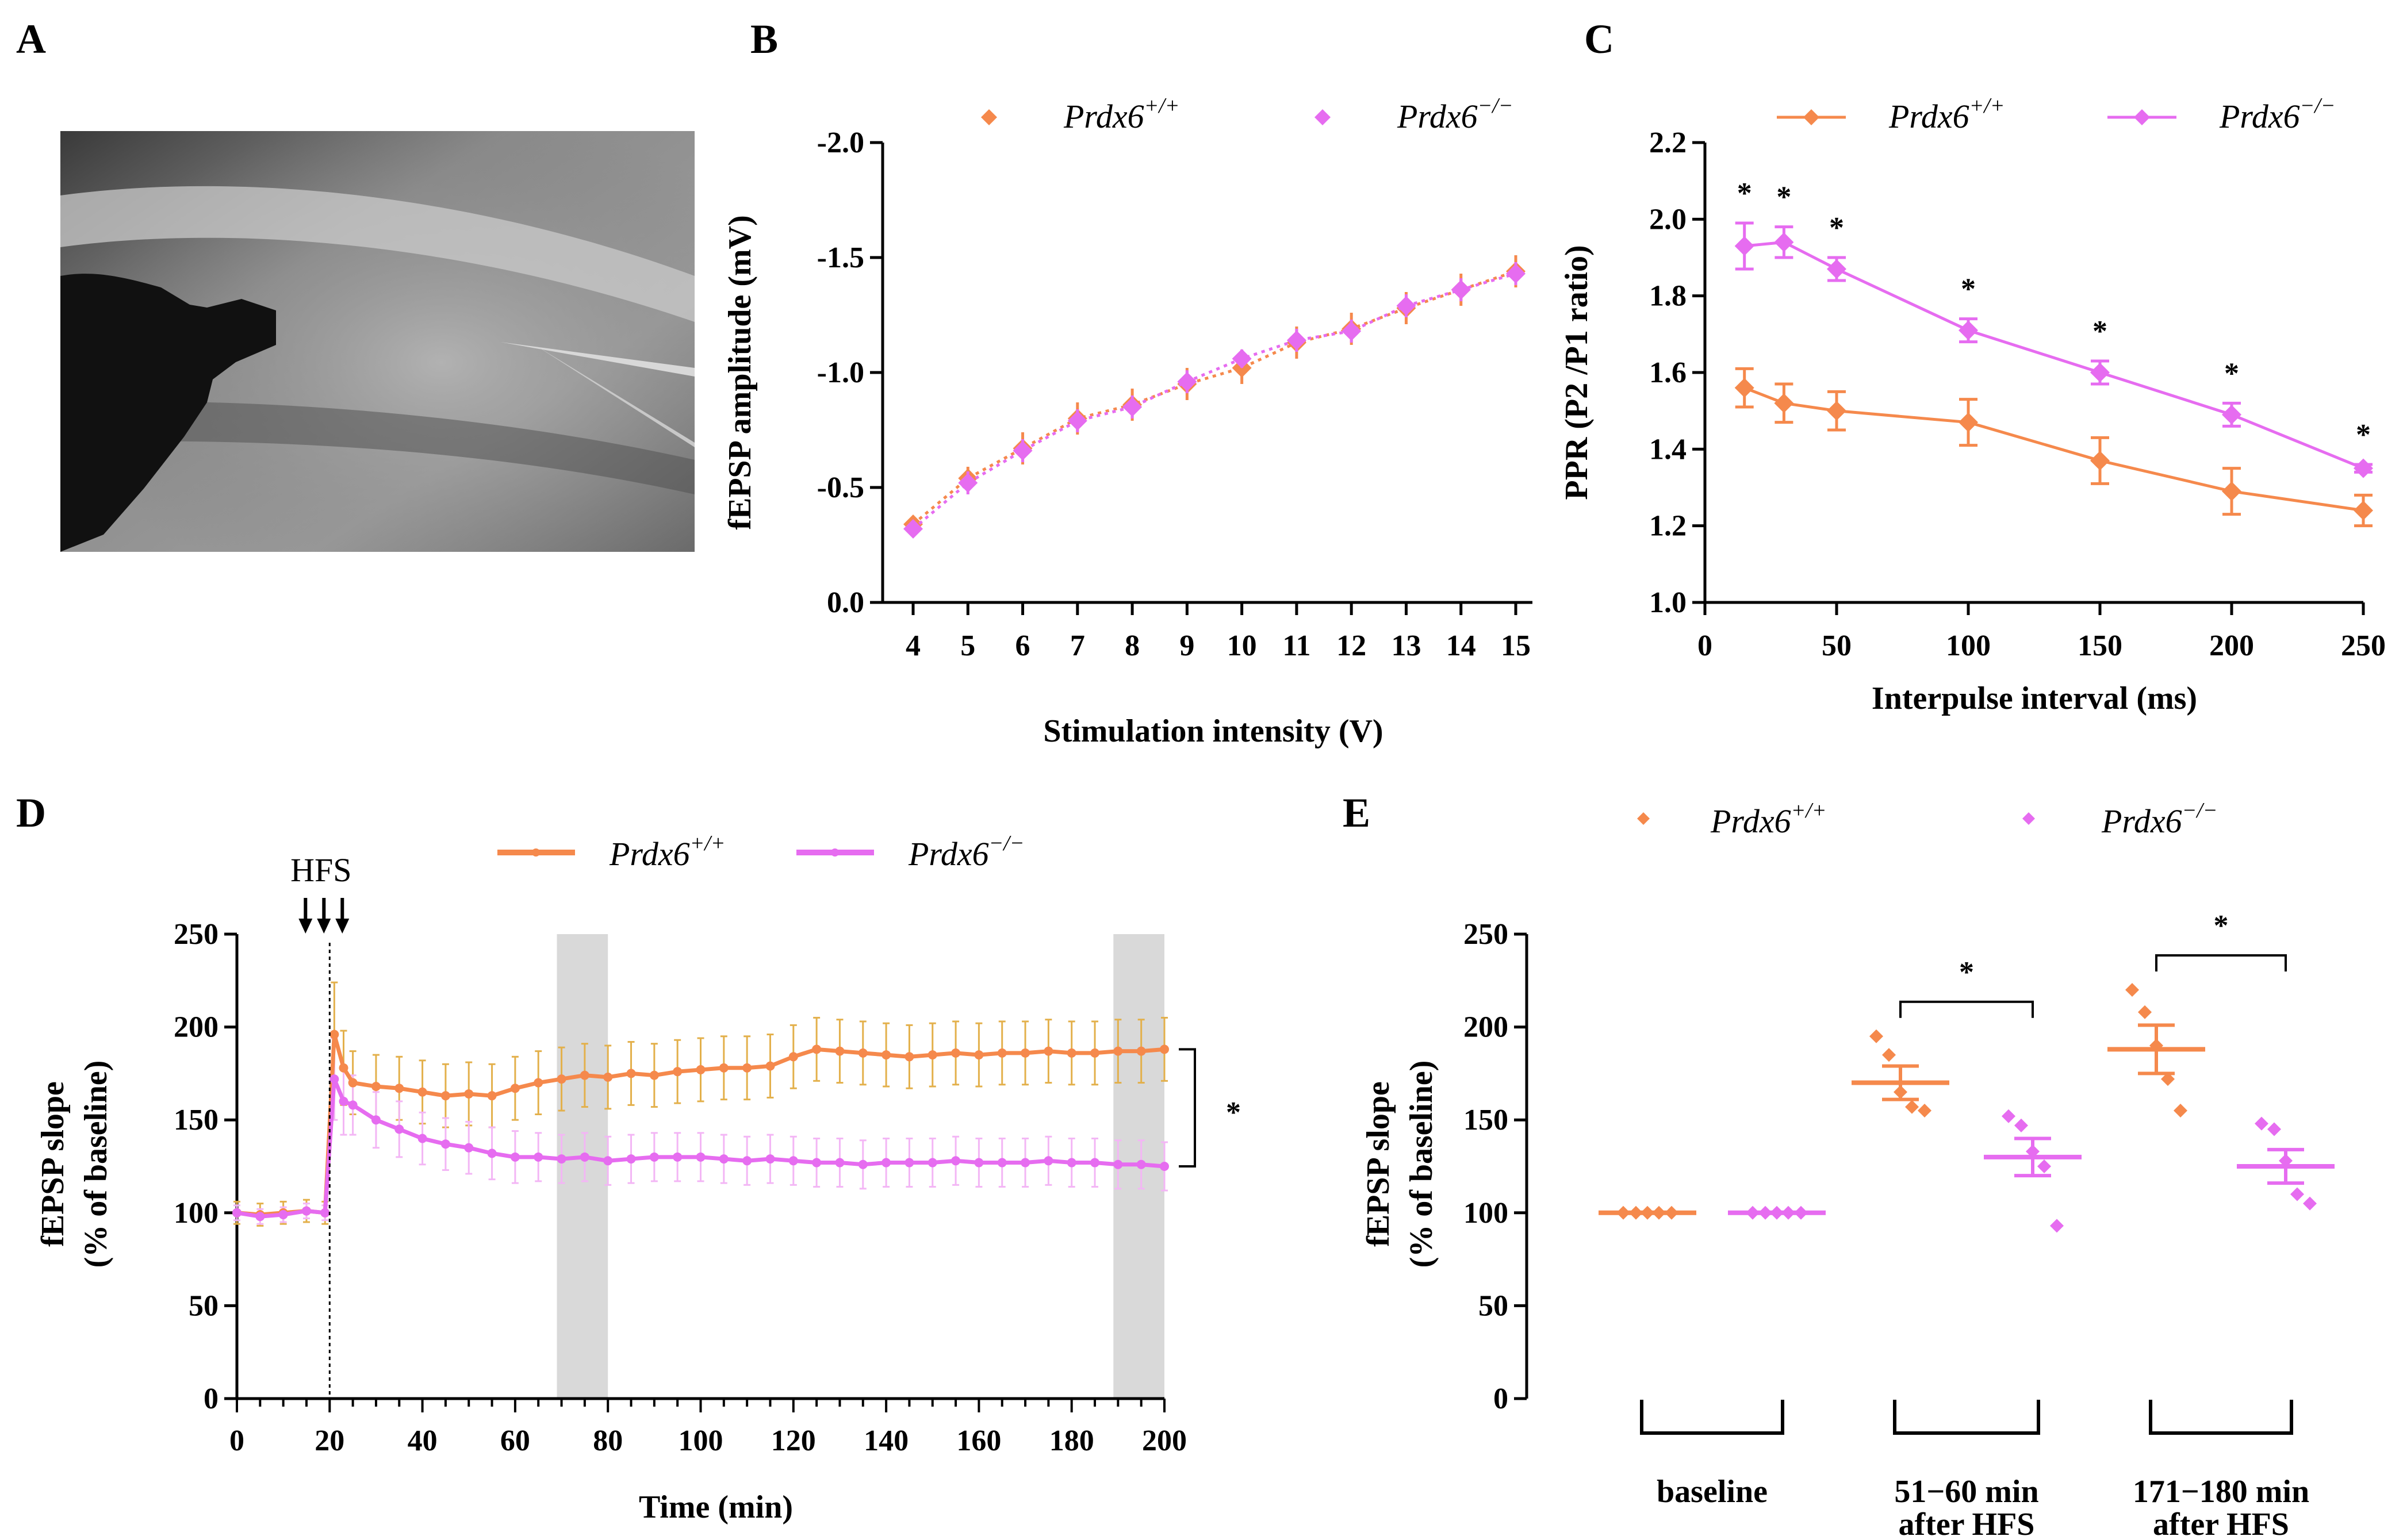 The width and height of the screenshot is (2403, 1540). What do you see at coordinates (1577, 372) in the screenshot?
I see `chart-c-ylabel: PPR (P2 /P1 ratio)` at bounding box center [1577, 372].